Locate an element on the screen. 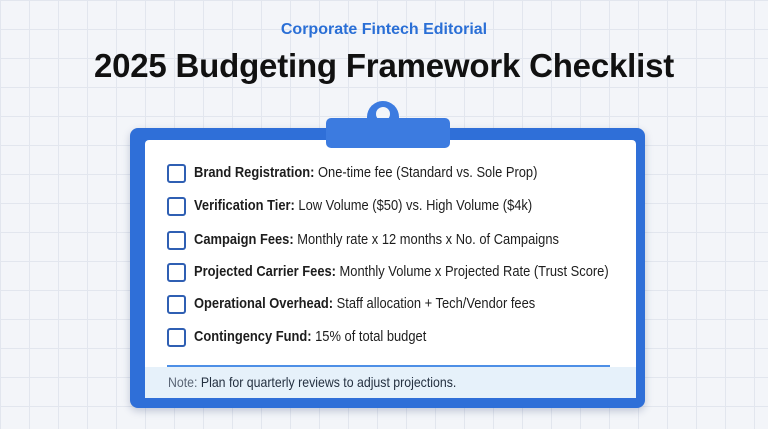 The width and height of the screenshot is (768, 429). item-text: One-time fee (Standard vs. Sole Prop) is located at coordinates (428, 172).